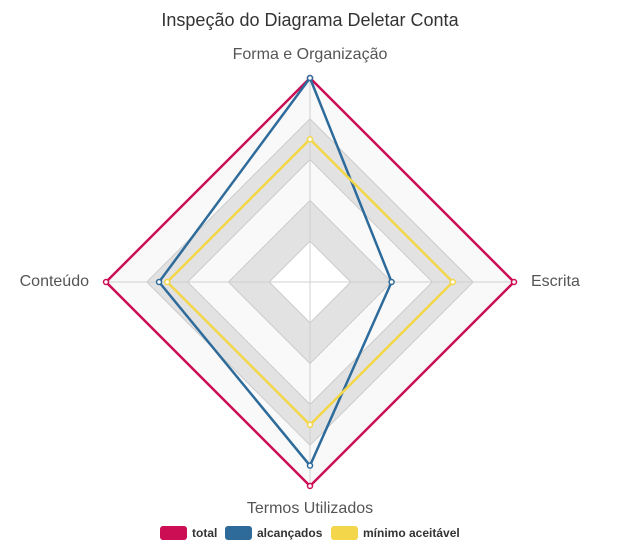  What do you see at coordinates (310, 54) in the screenshot?
I see `axis-label-forma-e-organizacao: Forma e Organização` at bounding box center [310, 54].